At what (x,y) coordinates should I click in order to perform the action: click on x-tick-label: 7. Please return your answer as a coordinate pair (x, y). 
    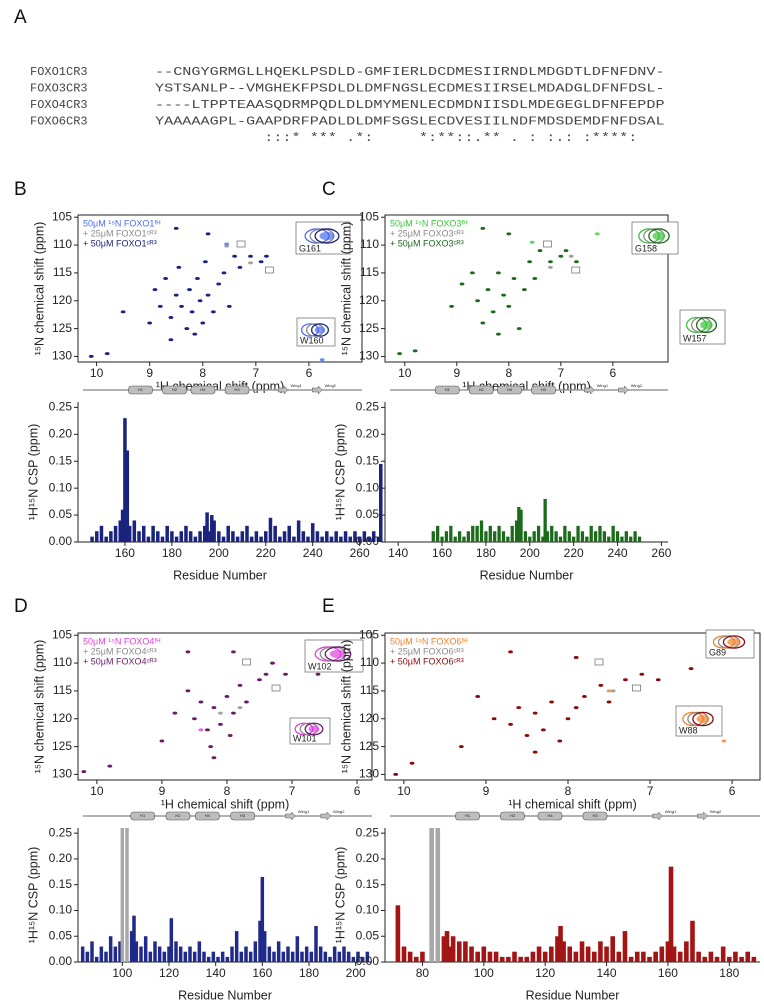
    Looking at the image, I should click on (292, 791).